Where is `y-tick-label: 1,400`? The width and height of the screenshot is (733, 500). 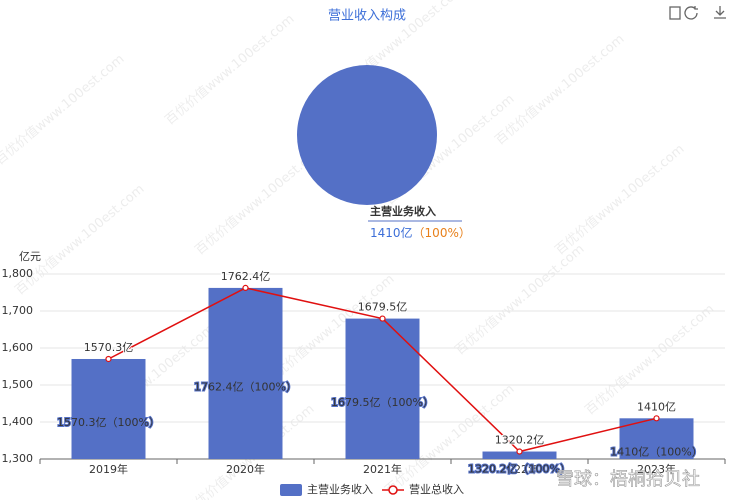
y-tick-label: 1,400 is located at coordinates (18, 421).